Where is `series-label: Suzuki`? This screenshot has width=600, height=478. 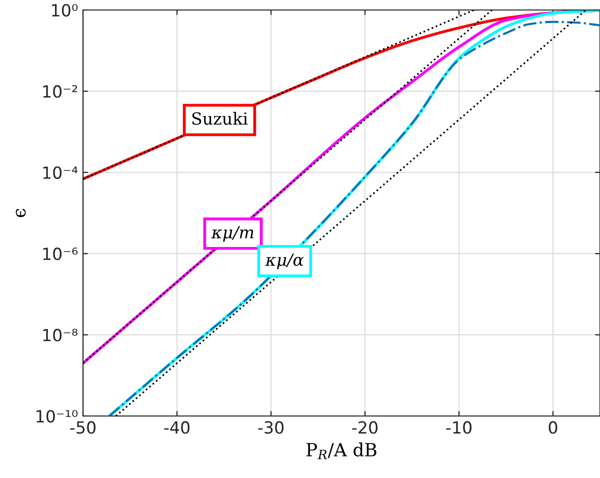 series-label: Suzuki is located at coordinates (220, 118).